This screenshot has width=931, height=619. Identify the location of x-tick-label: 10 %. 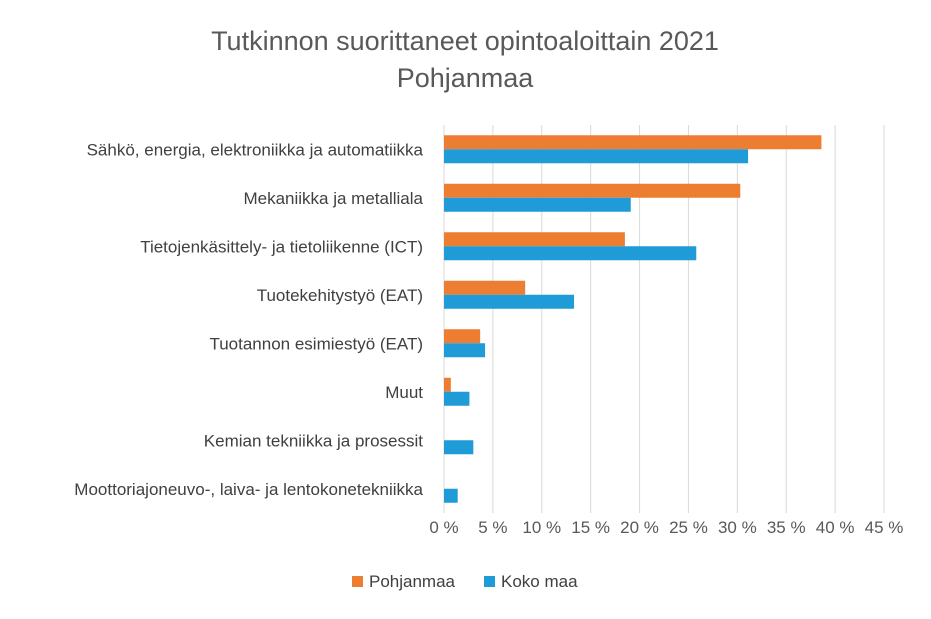
(541, 527).